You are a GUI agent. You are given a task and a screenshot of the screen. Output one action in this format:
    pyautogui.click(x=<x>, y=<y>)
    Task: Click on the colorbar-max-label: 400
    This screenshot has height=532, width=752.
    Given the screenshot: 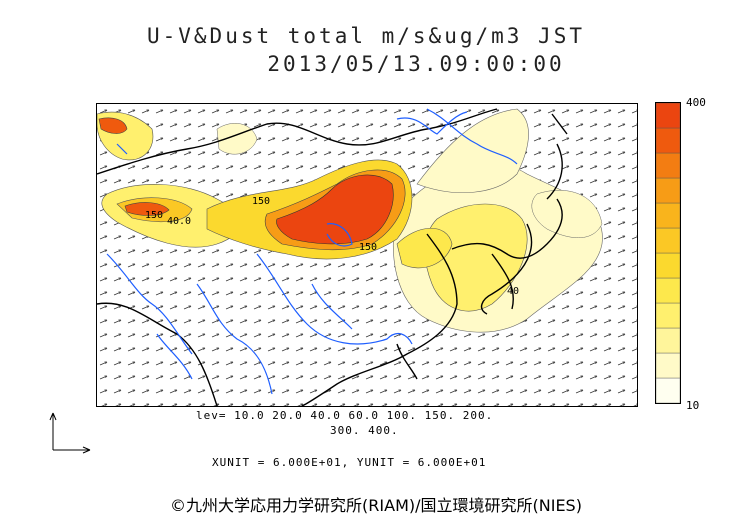 What is the action you would take?
    pyautogui.click(x=696, y=102)
    